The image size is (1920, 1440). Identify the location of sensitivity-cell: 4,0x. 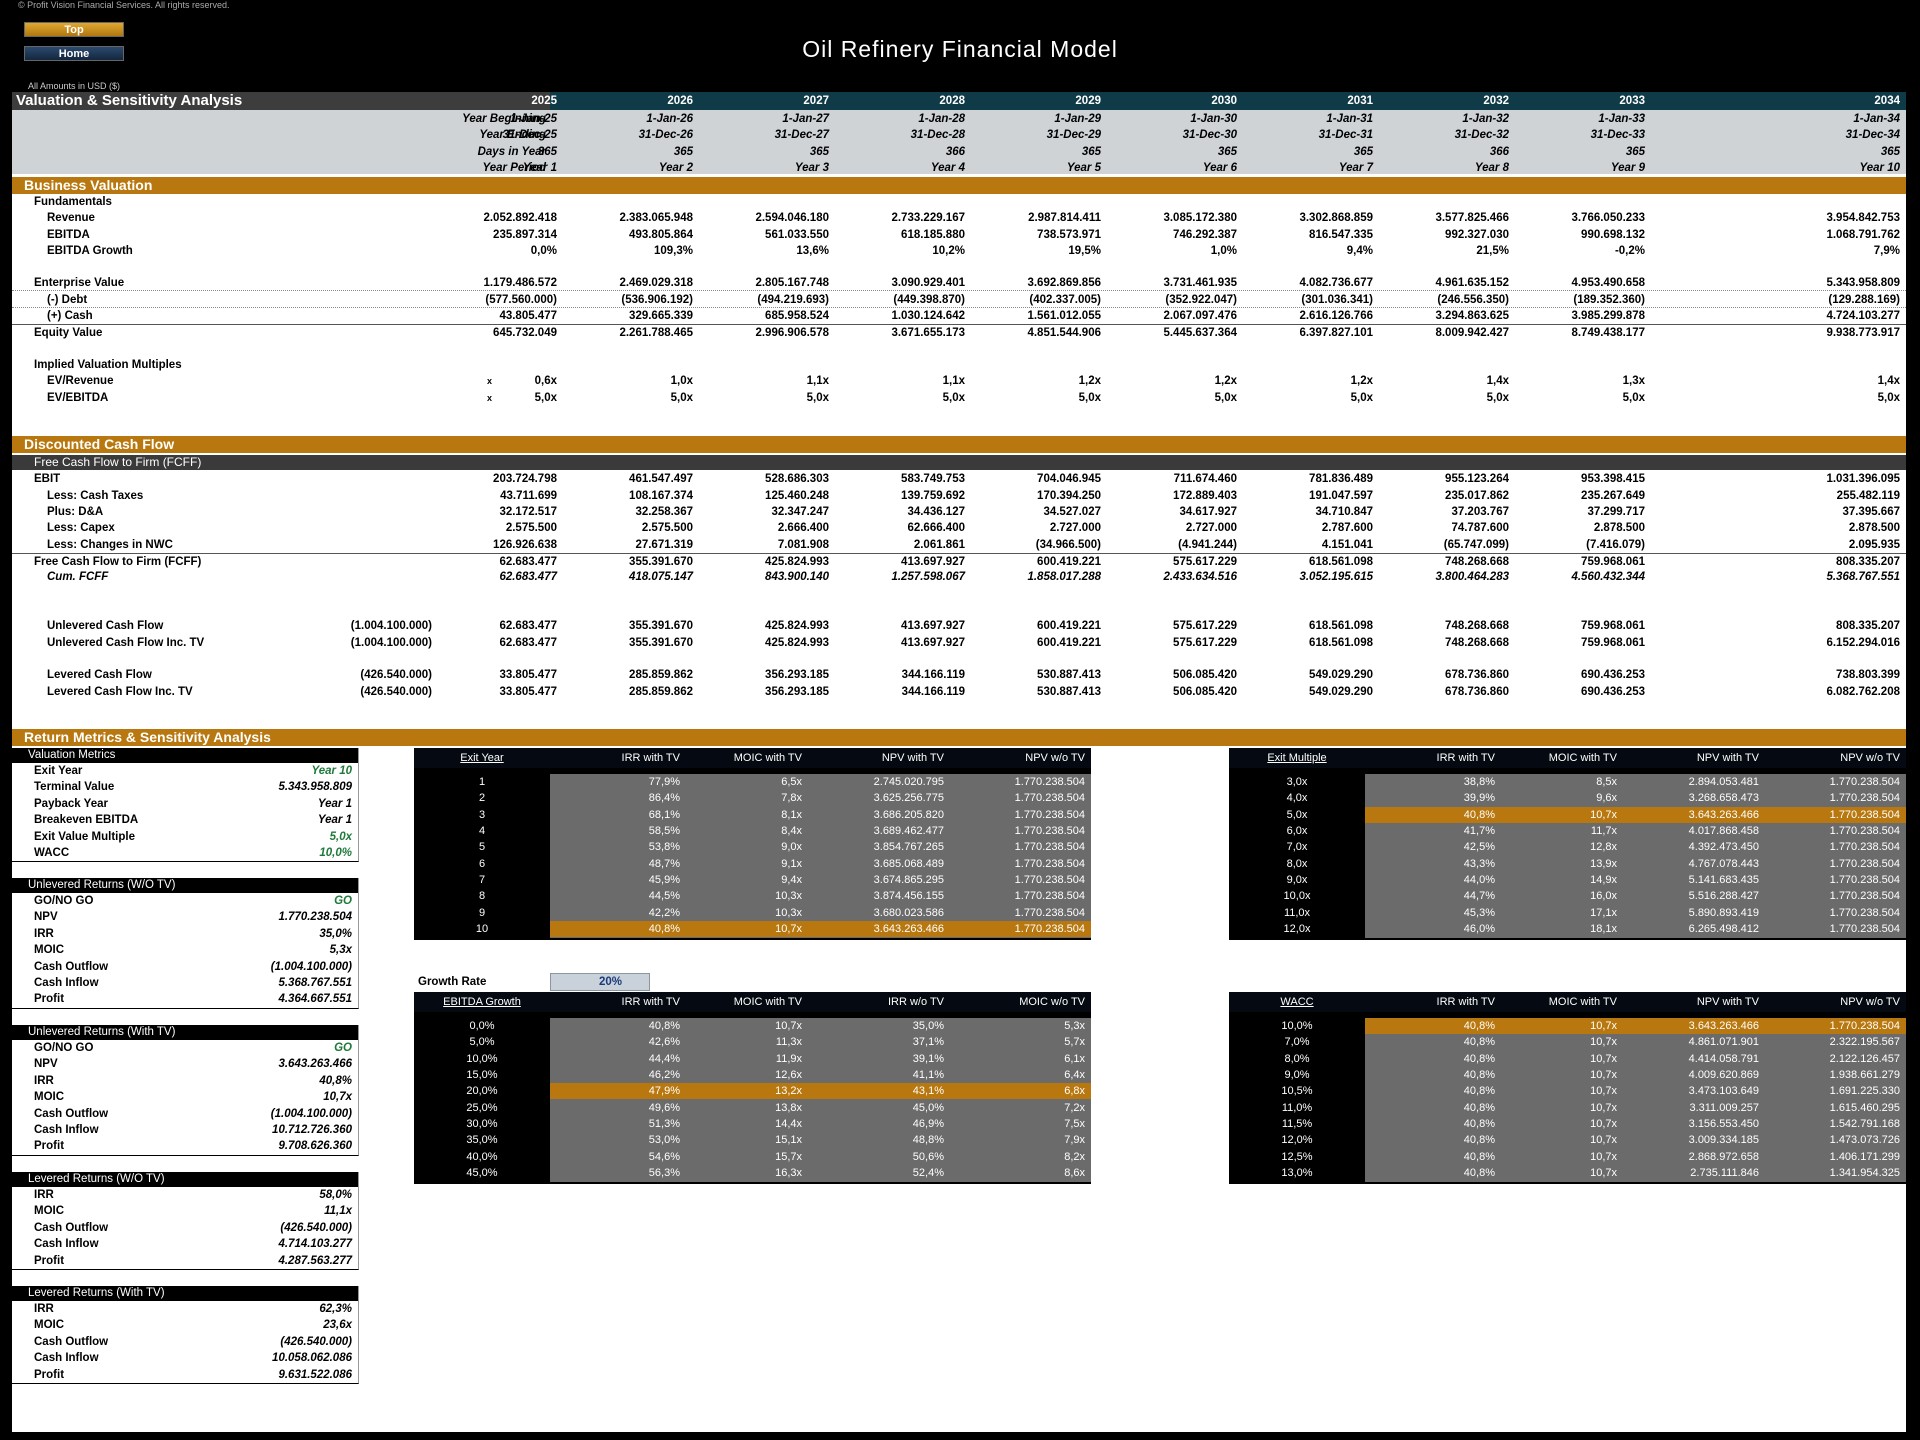
(1297, 798).